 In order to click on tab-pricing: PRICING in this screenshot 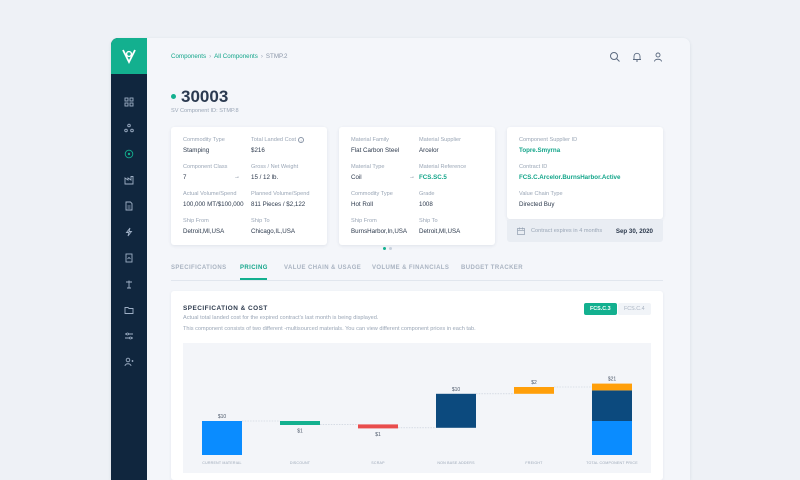, I will do `click(254, 268)`.